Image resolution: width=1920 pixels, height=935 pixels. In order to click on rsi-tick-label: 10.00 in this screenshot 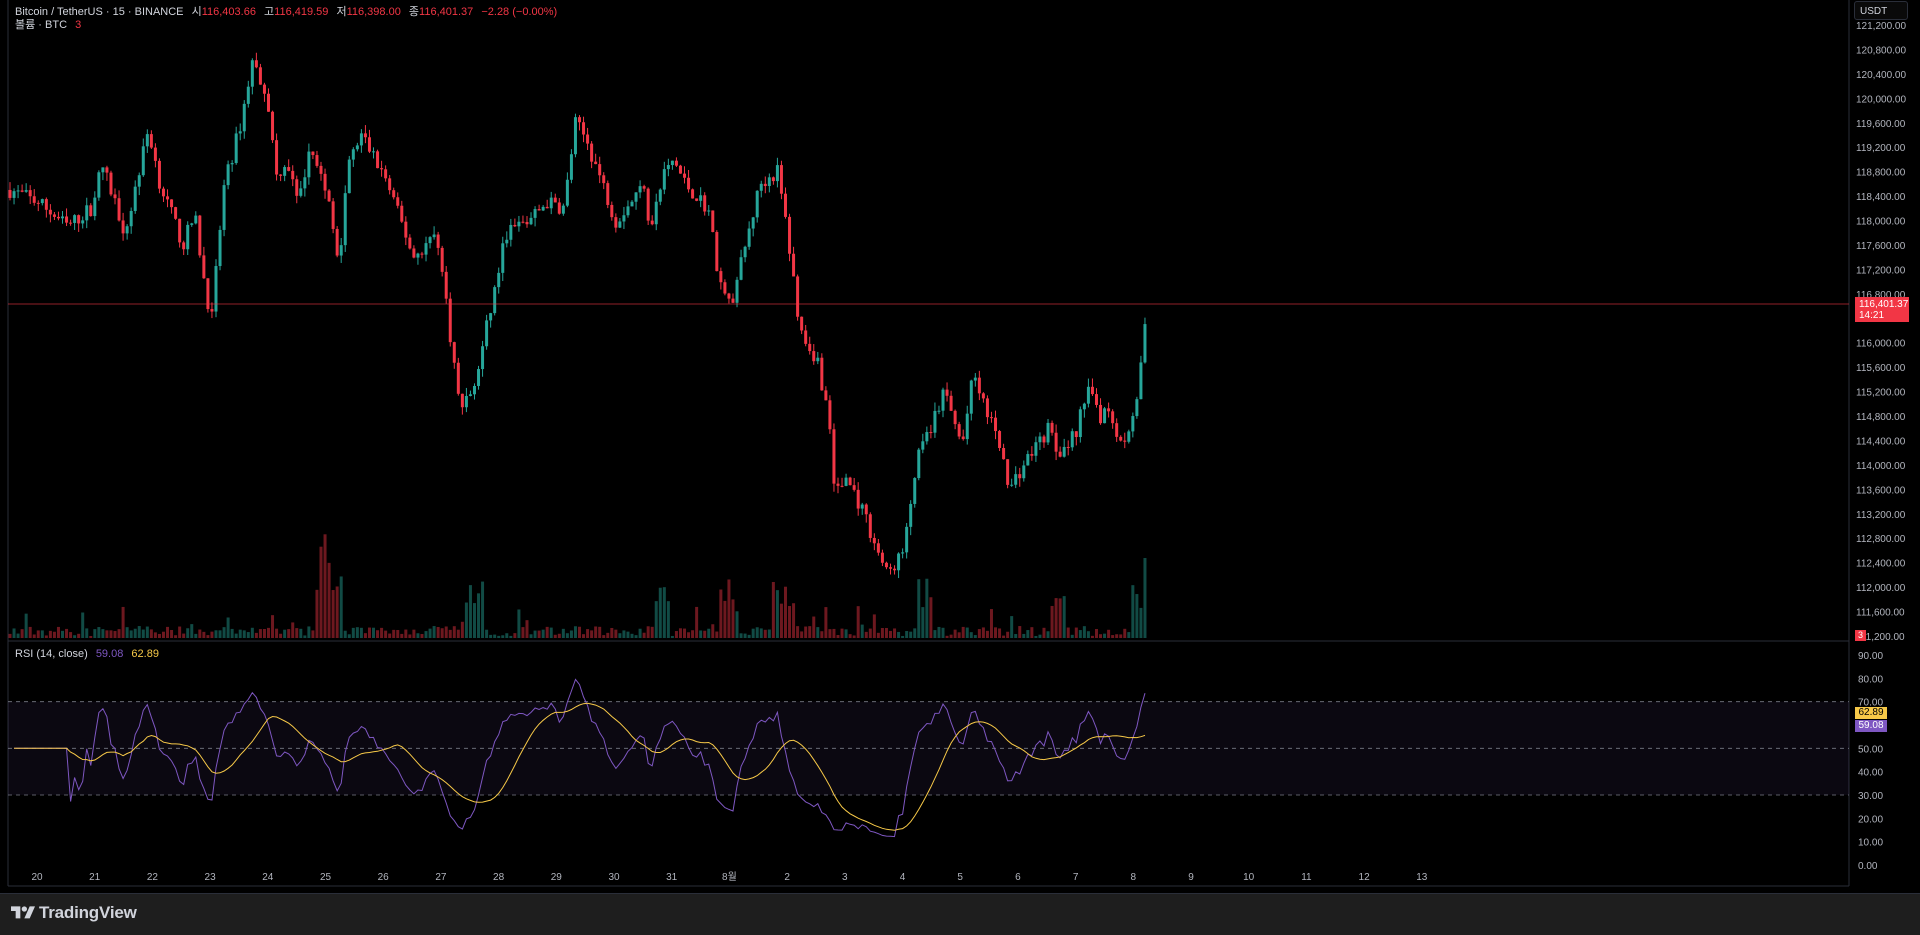, I will do `click(1870, 843)`.